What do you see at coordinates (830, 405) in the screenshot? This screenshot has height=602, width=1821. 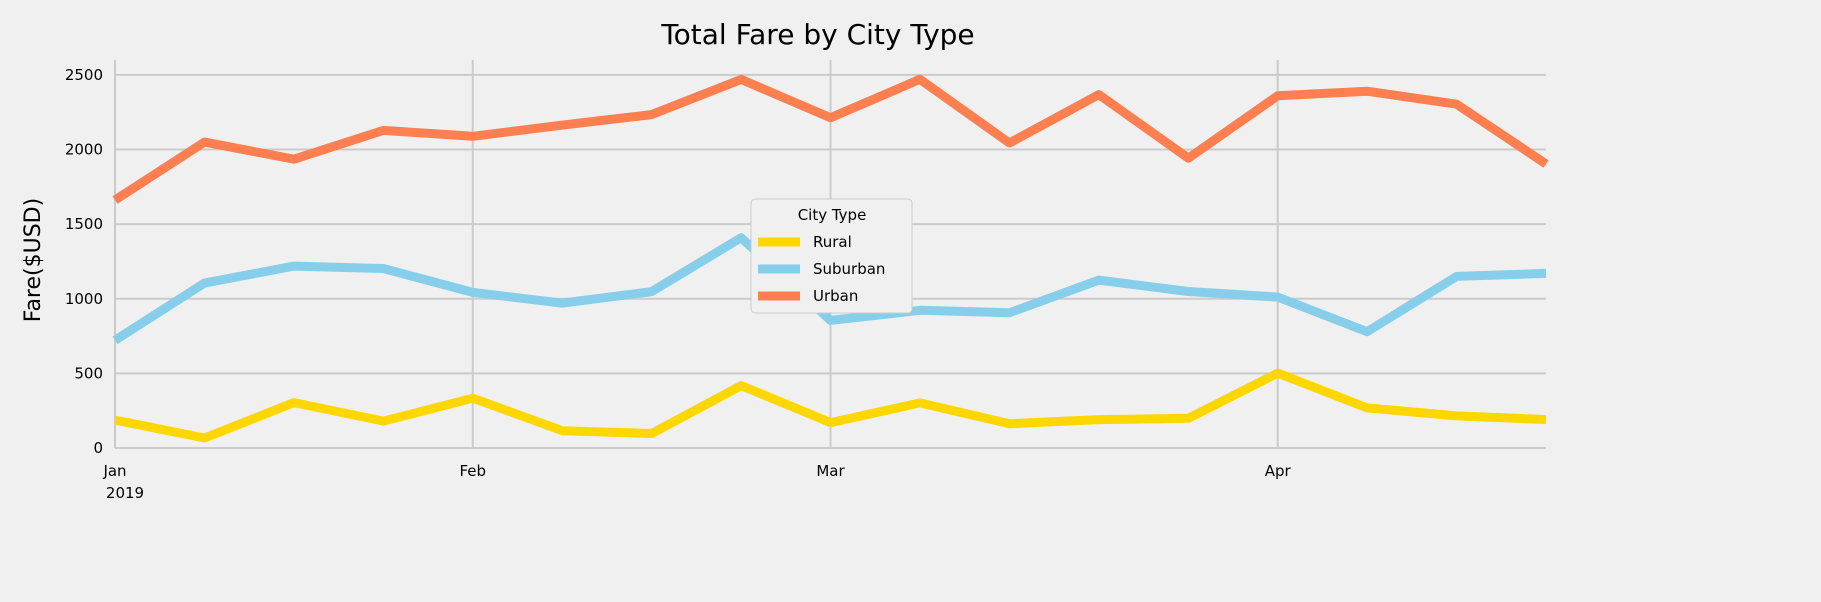 I see `series-line-rural` at bounding box center [830, 405].